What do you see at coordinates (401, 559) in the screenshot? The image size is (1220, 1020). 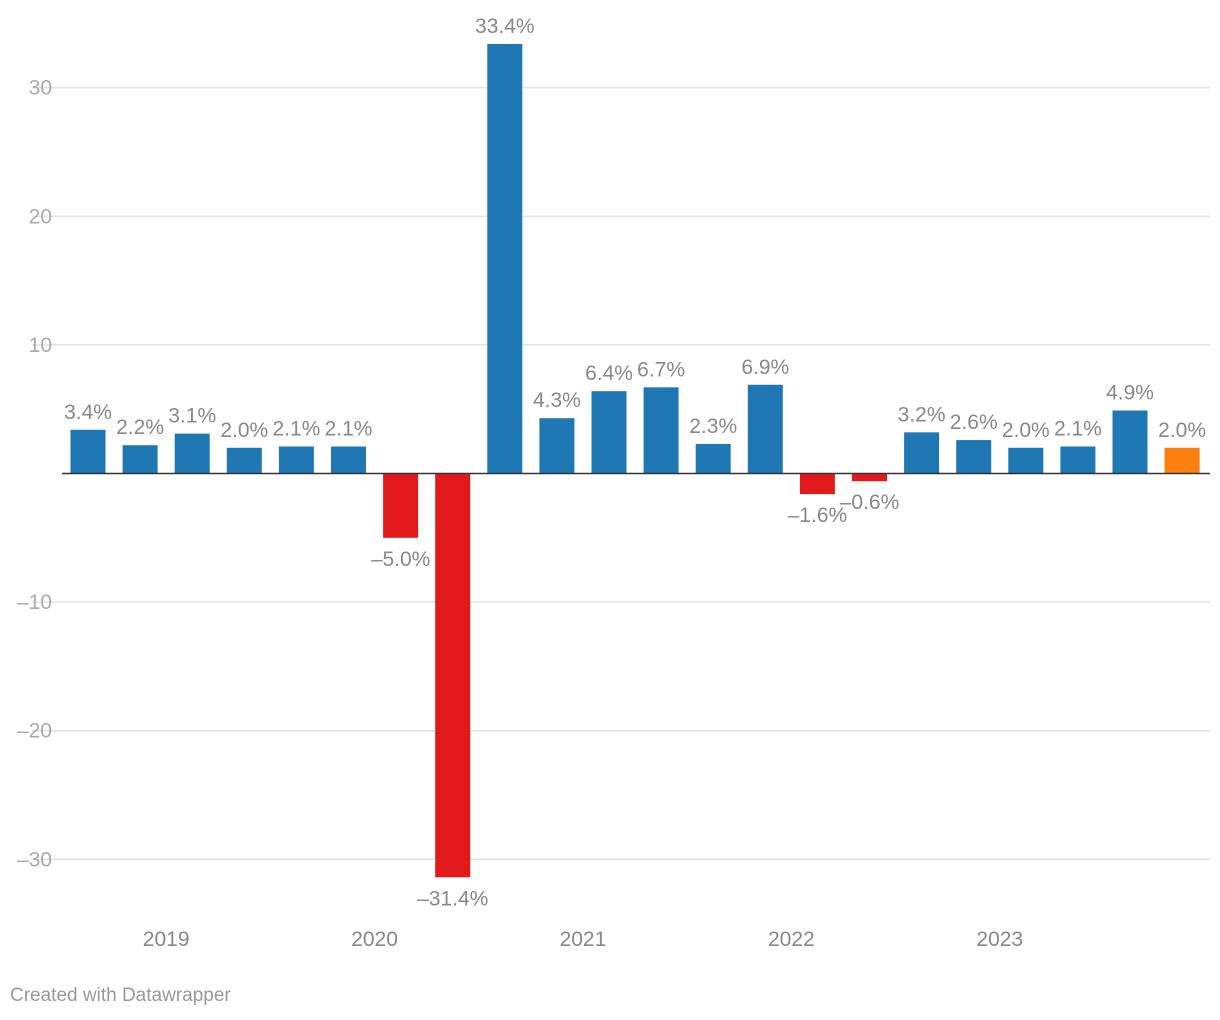 I see `data-label: –5.0%` at bounding box center [401, 559].